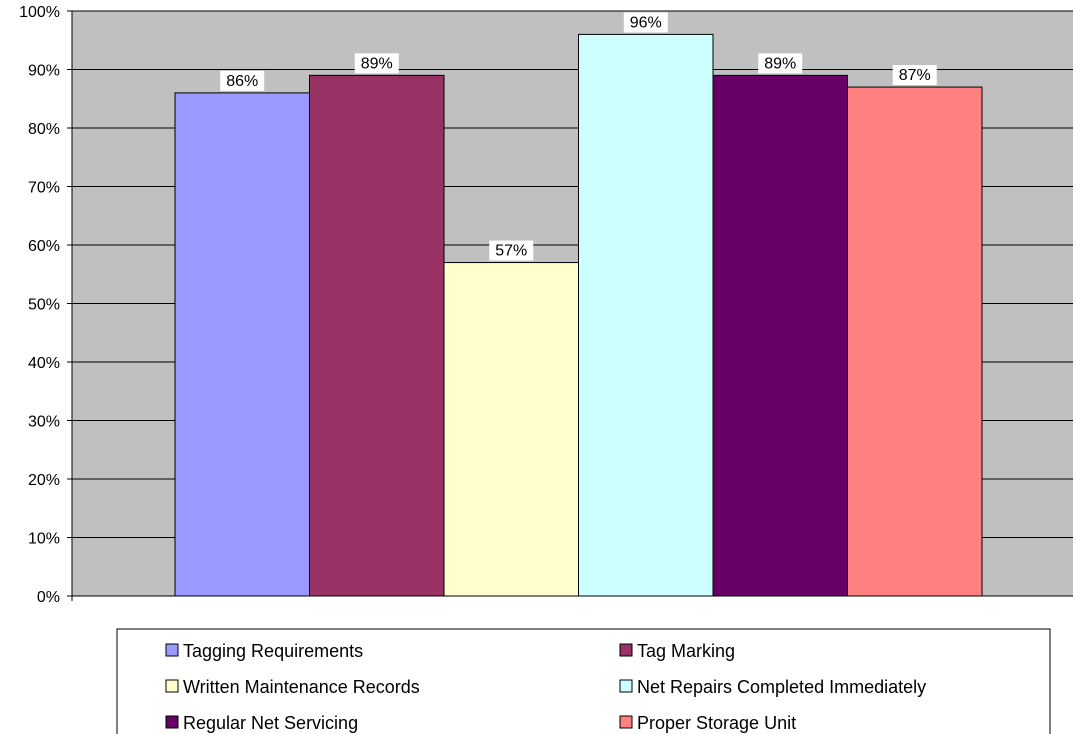 This screenshot has width=1073, height=734. Describe the element at coordinates (273, 651) in the screenshot. I see `legend-label: Tagging Requirements` at that location.